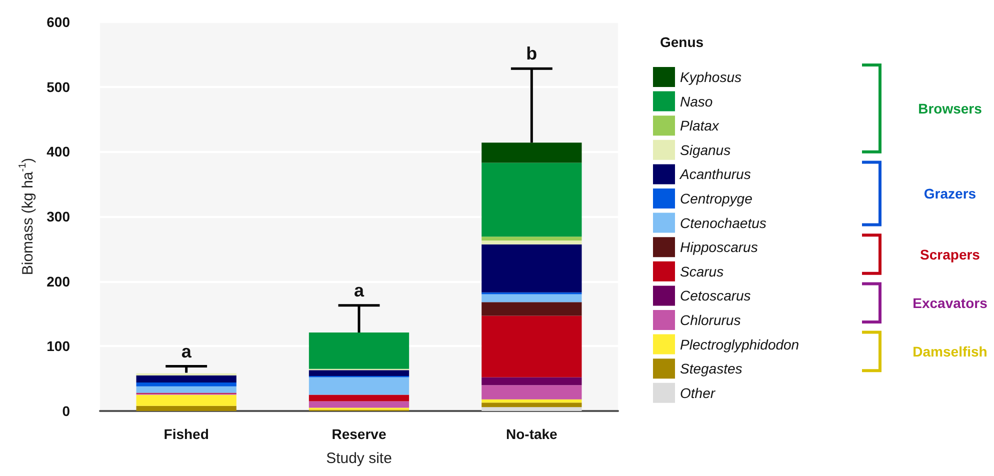 The image size is (994, 476). I want to click on text: Excavators, so click(950, 302).